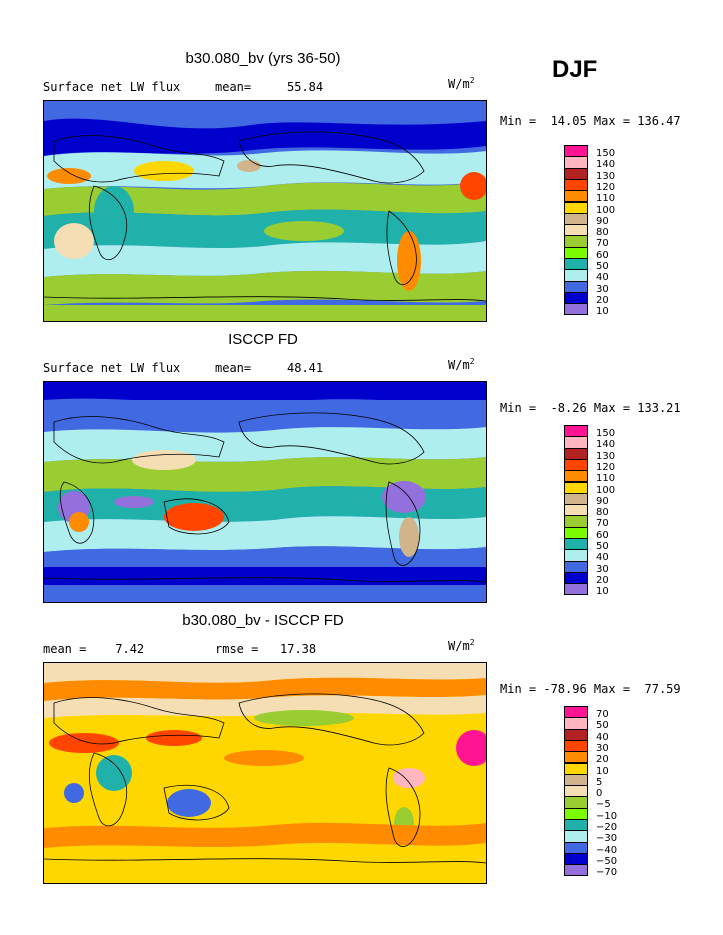 The height and width of the screenshot is (935, 723). Describe the element at coordinates (112, 87) in the screenshot. I see `panel-1-left-label: Surface net LW flux` at that location.